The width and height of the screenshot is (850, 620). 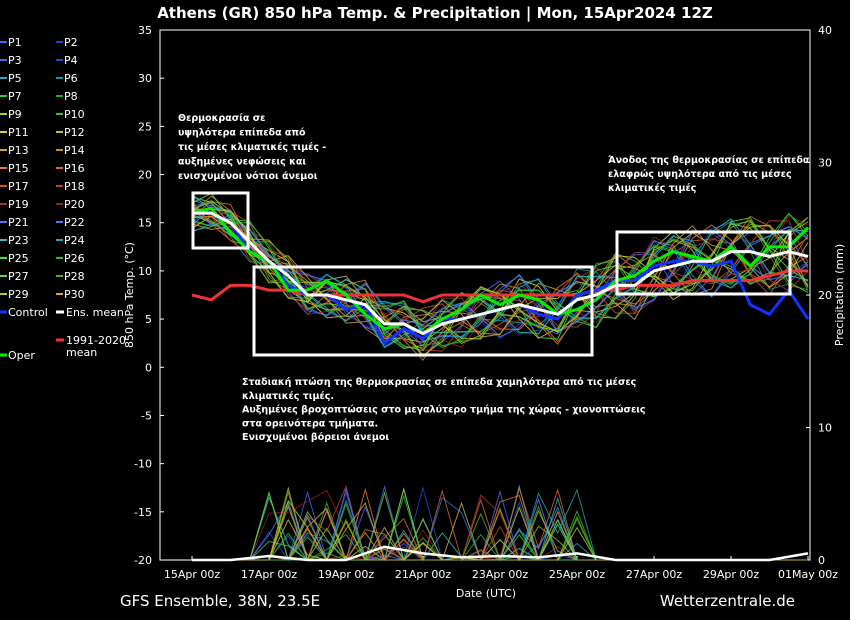 I want to click on legend-item: P15, so click(x=18, y=168).